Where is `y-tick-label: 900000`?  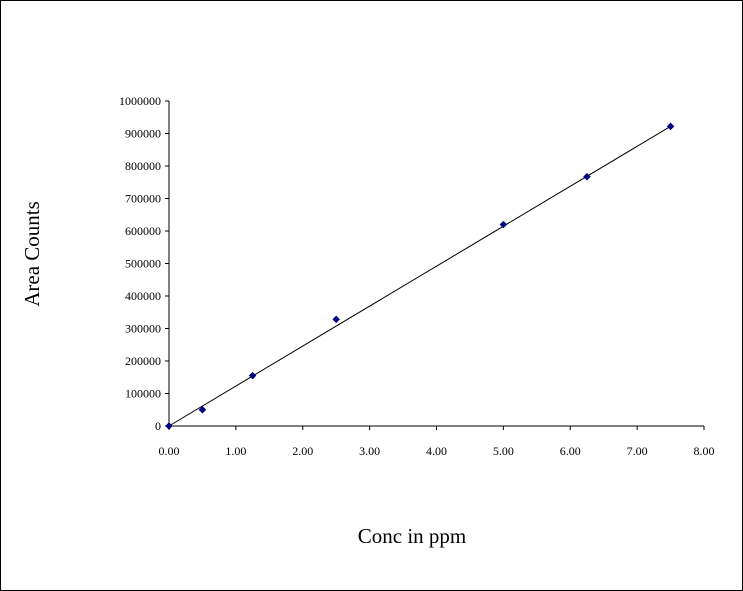
y-tick-label: 900000 is located at coordinates (143, 134).